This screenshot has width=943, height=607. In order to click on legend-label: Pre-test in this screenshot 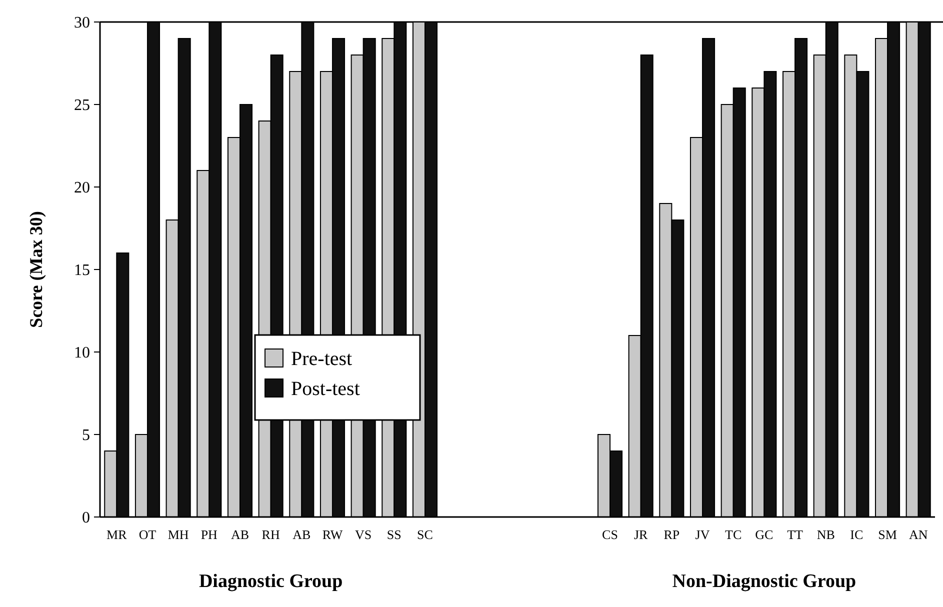, I will do `click(322, 359)`.